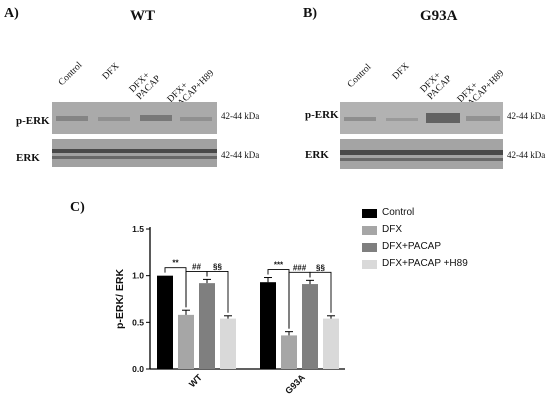 Image resolution: width=550 pixels, height=400 pixels. Describe the element at coordinates (369, 230) in the screenshot. I see `legend-swatch-dfx` at that location.